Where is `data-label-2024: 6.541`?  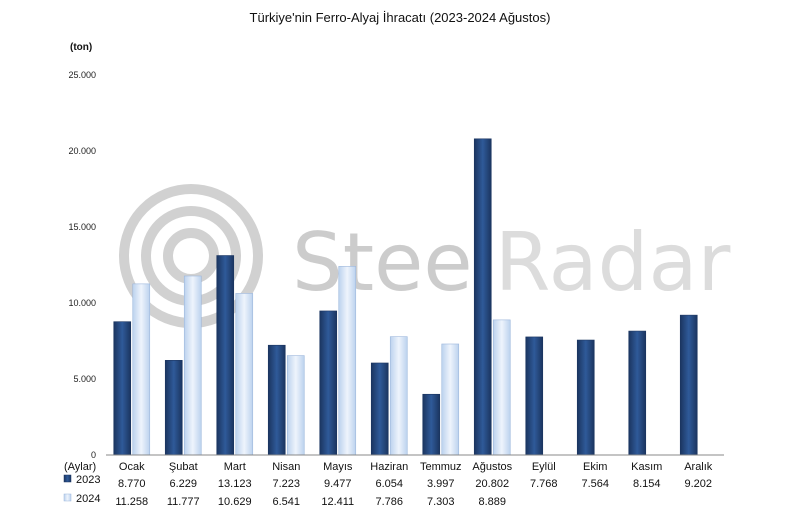 data-label-2024: 6.541 is located at coordinates (286, 502).